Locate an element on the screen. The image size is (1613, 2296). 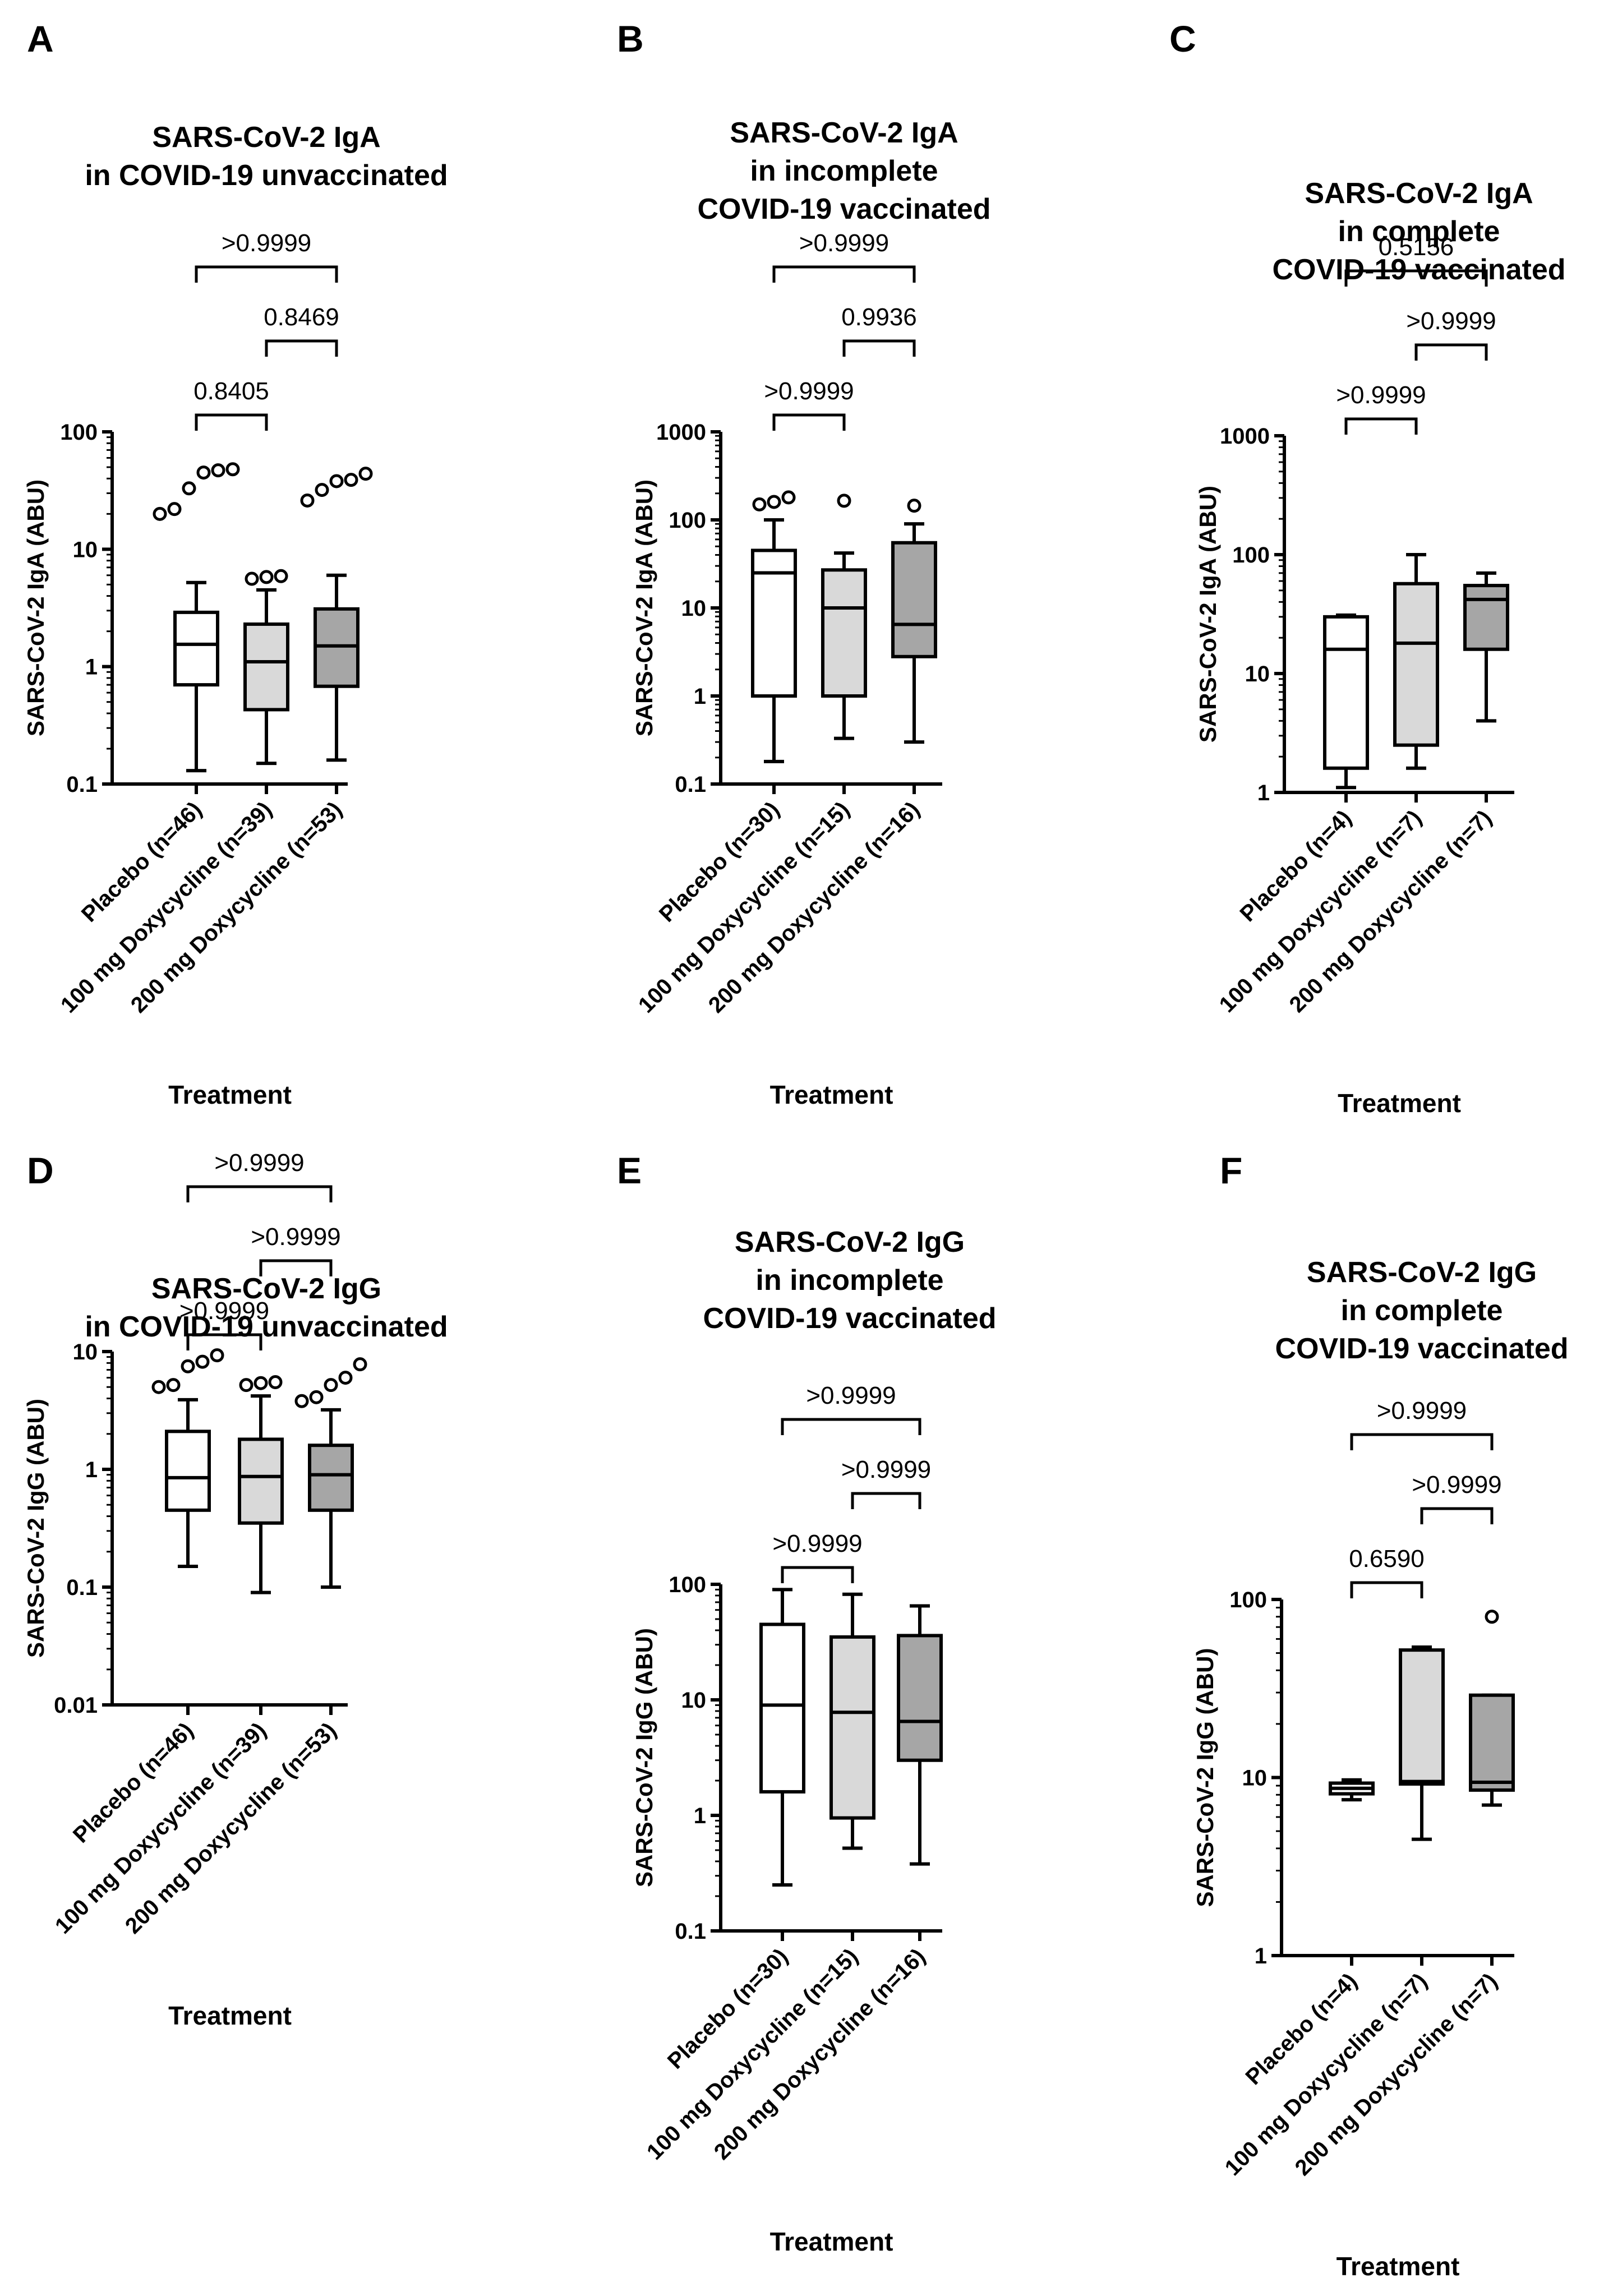
panel-letter: A is located at coordinates (40, 38).